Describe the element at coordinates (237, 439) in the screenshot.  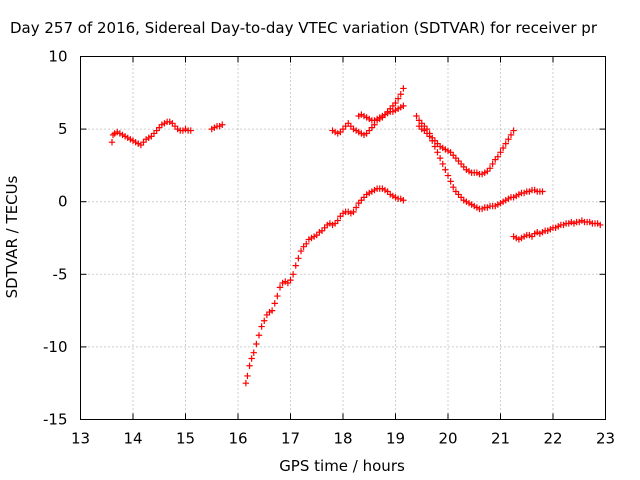
I see `x-tick-label: 16` at that location.